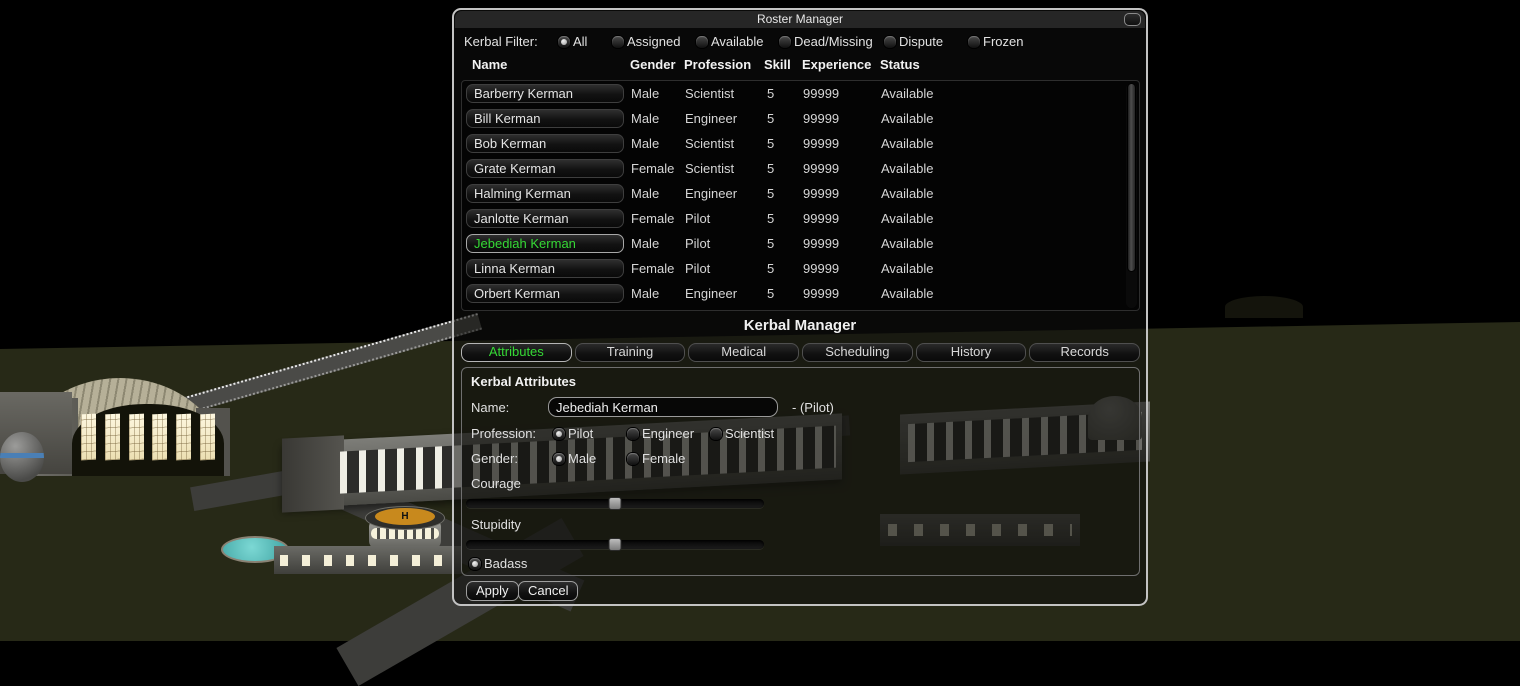 This screenshot has height=686, width=1520. What do you see at coordinates (630, 352) in the screenshot?
I see `tab-training: Training` at bounding box center [630, 352].